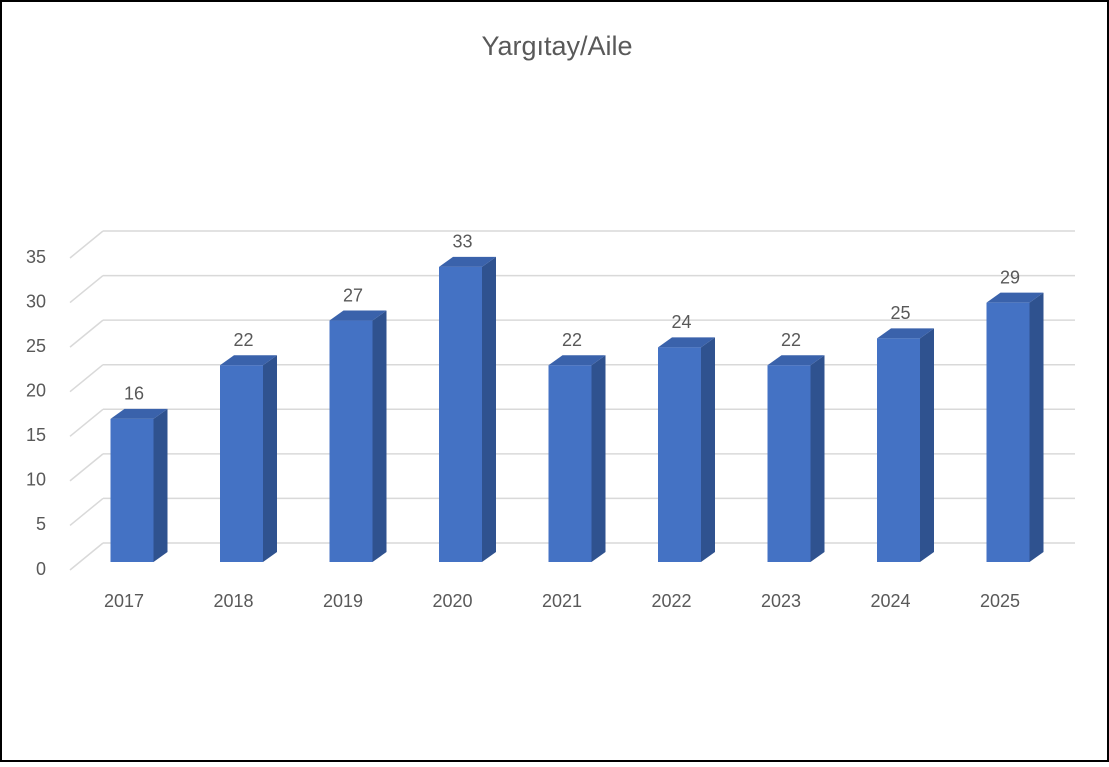 Image resolution: width=1109 pixels, height=767 pixels. Describe the element at coordinates (462, 242) in the screenshot. I see `data-label: 33` at that location.